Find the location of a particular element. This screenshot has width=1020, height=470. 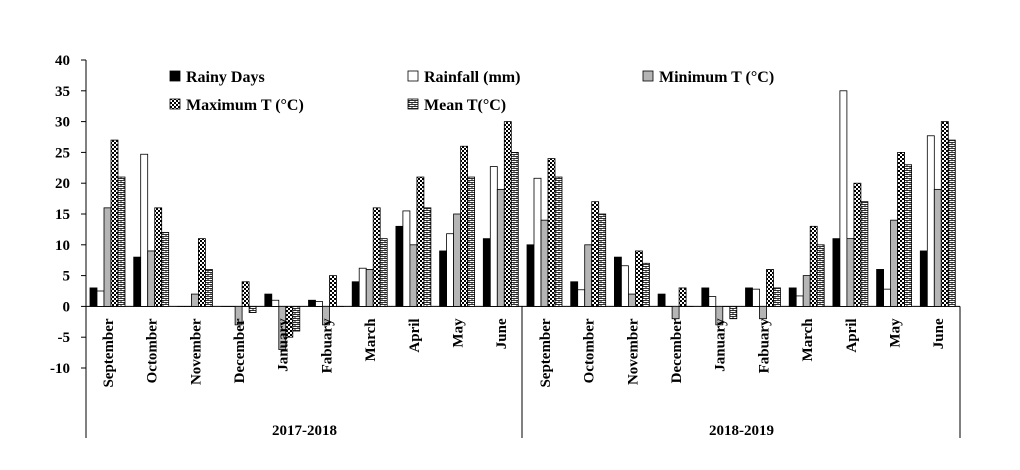

y-tick-label: 15 is located at coordinates (62, 215).